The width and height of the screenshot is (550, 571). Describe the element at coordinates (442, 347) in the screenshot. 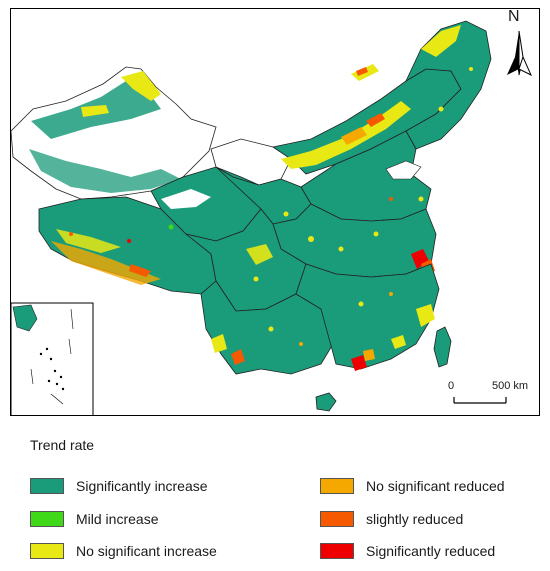

I see `region-taiwan` at that location.